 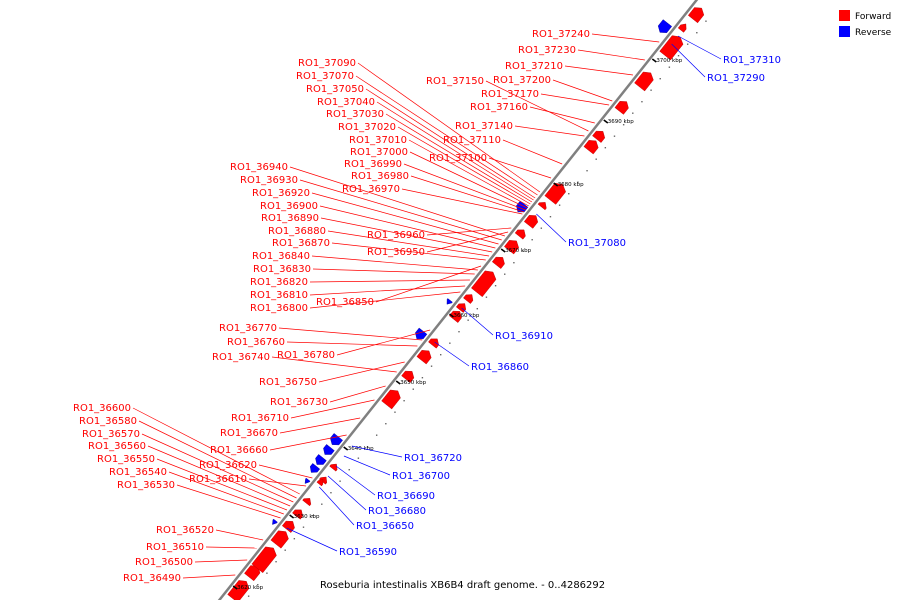 What do you see at coordinates (865, 24) in the screenshot?
I see `legend: Forward Reverse` at bounding box center [865, 24].